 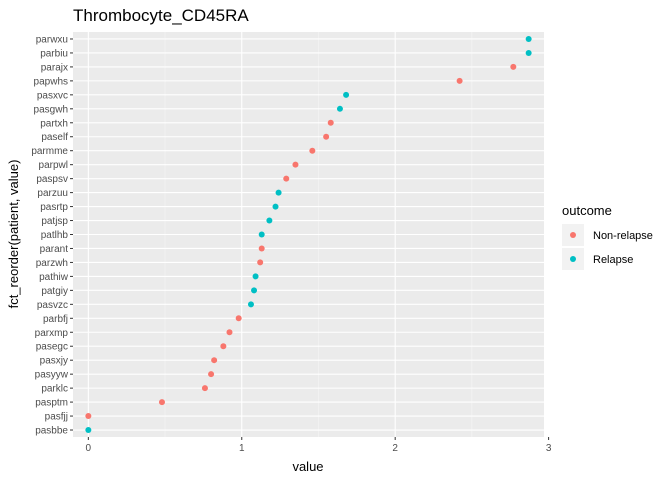 What do you see at coordinates (204, 388) in the screenshot?
I see `data-point-parklc` at bounding box center [204, 388].